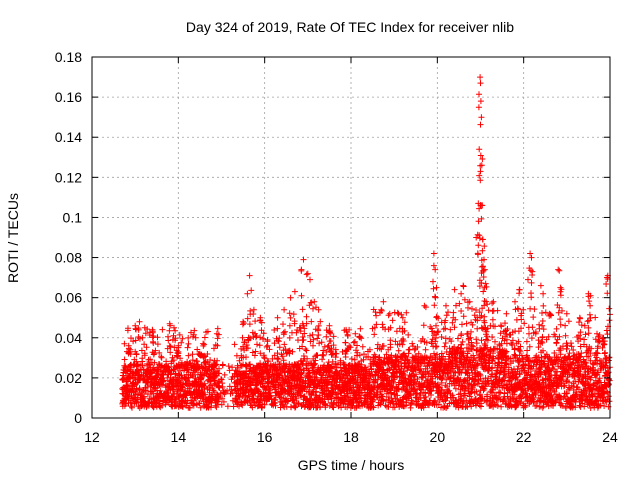 This screenshot has height=480, width=640. Describe the element at coordinates (92, 437) in the screenshot. I see `x-tick-label: 12` at that location.